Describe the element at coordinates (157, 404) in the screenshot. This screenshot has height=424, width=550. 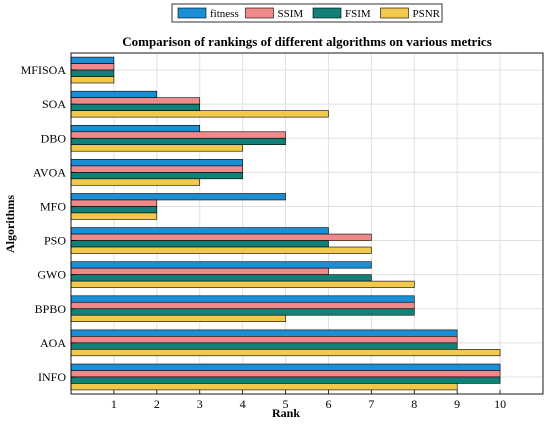
I see `x-tick-label: 2` at that location.